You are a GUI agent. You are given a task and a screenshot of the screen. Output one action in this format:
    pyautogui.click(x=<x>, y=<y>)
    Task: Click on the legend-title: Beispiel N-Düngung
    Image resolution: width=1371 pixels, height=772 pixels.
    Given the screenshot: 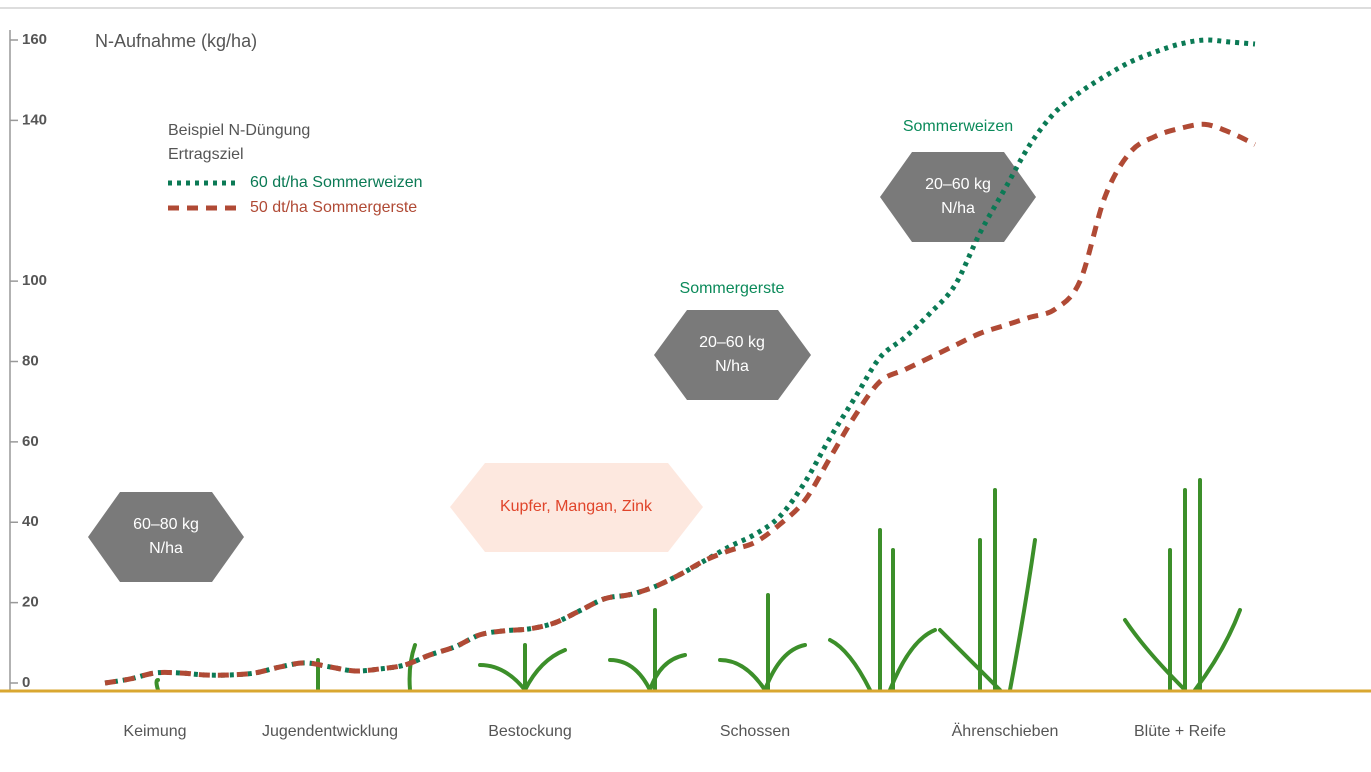 What is the action you would take?
    pyautogui.click(x=239, y=130)
    